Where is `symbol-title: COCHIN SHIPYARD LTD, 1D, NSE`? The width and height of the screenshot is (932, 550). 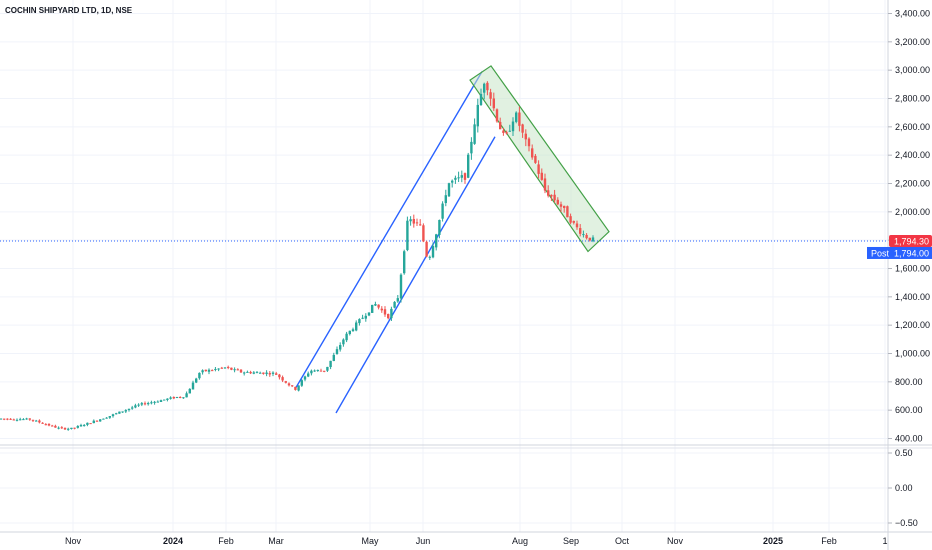
symbol-title: COCHIN SHIPYARD LTD, 1D, NSE is located at coordinates (69, 10).